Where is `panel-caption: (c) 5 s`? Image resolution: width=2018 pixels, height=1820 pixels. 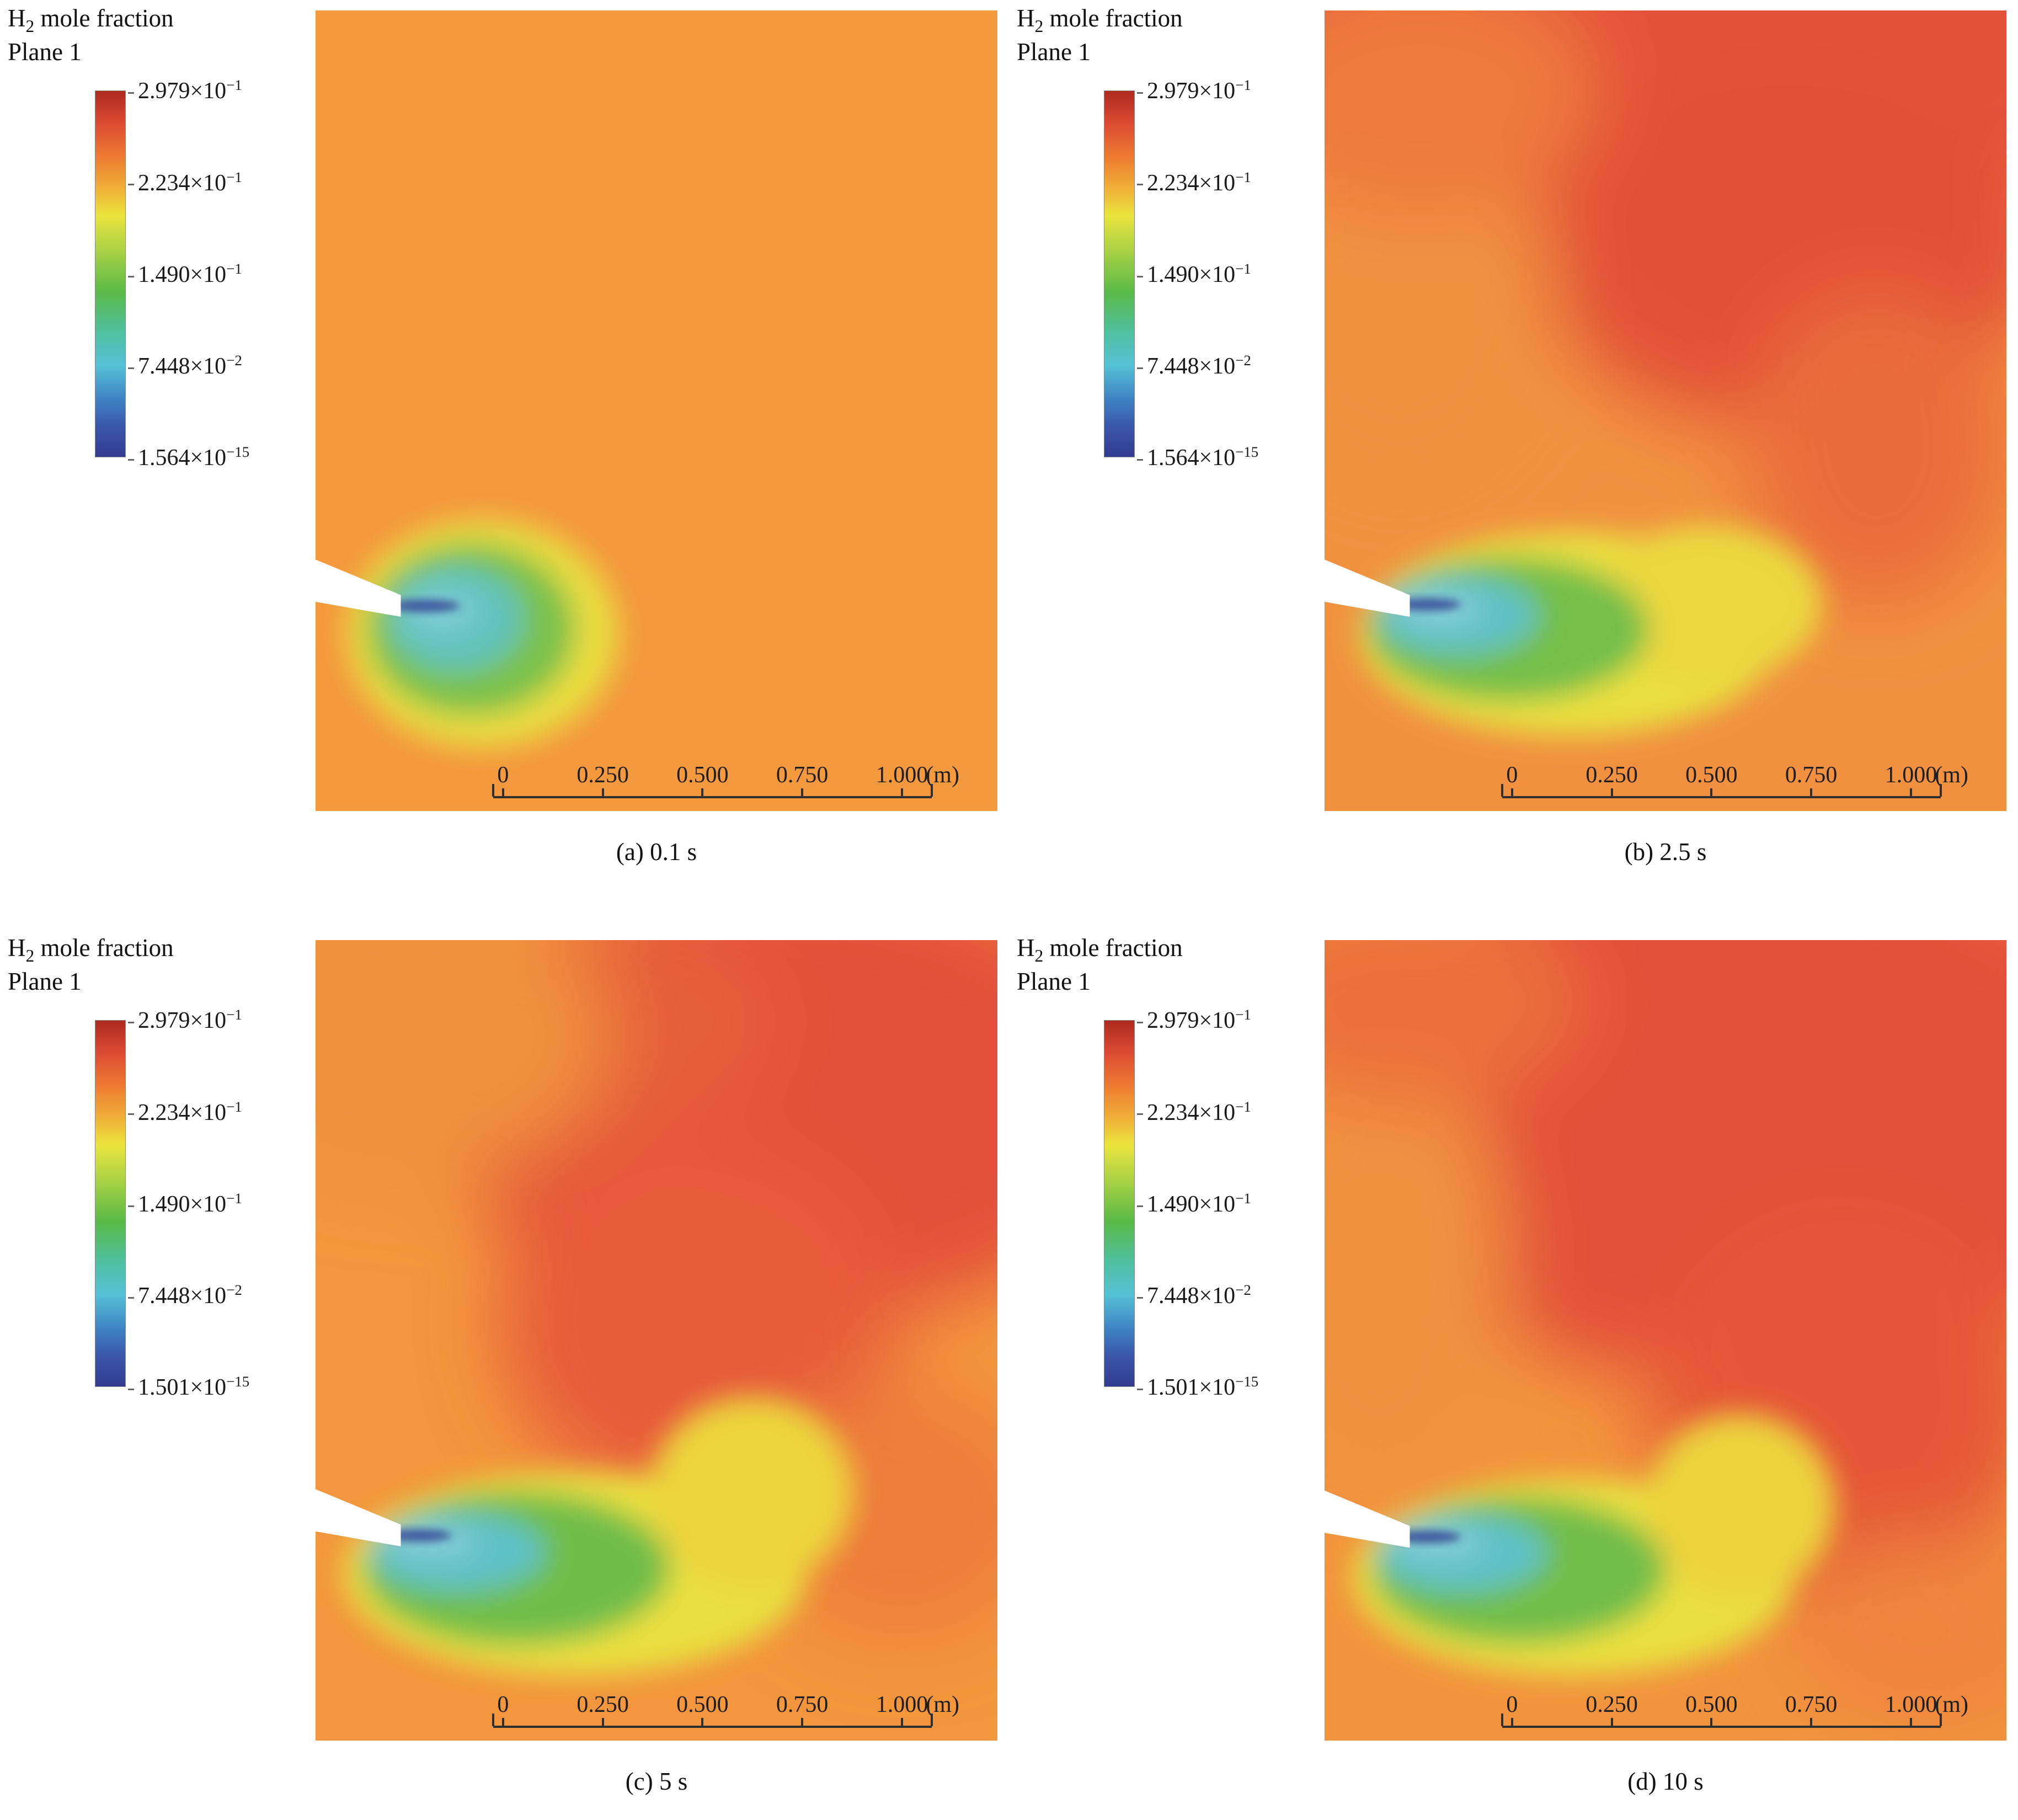
panel-caption: (c) 5 s is located at coordinates (656, 1781).